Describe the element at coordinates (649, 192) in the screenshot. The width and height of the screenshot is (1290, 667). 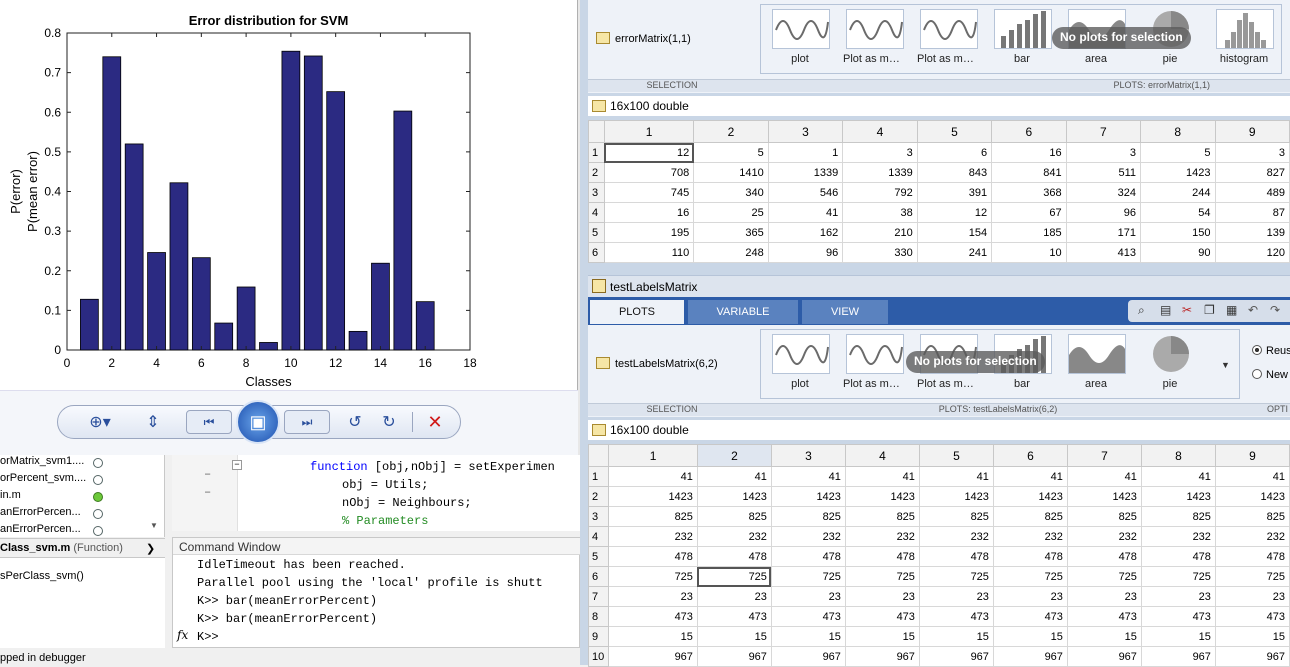
I see `grid-cell: 745` at that location.